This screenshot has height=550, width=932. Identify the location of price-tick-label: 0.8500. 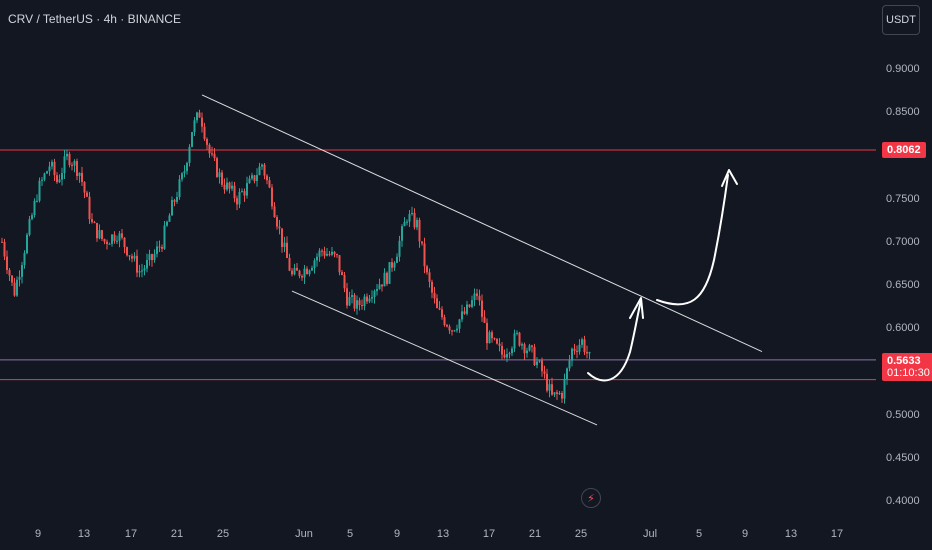
(903, 112).